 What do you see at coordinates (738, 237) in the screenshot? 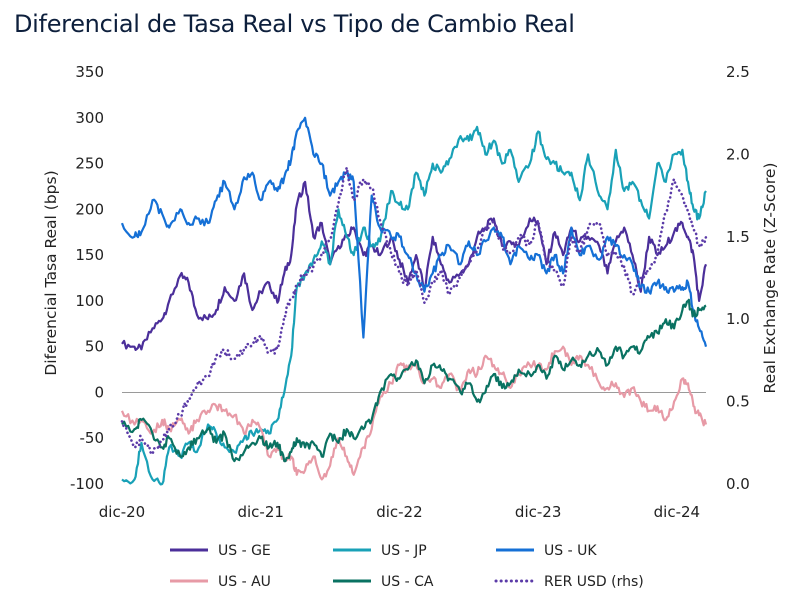
I see `y2-tick-label: 1.5` at bounding box center [738, 237].